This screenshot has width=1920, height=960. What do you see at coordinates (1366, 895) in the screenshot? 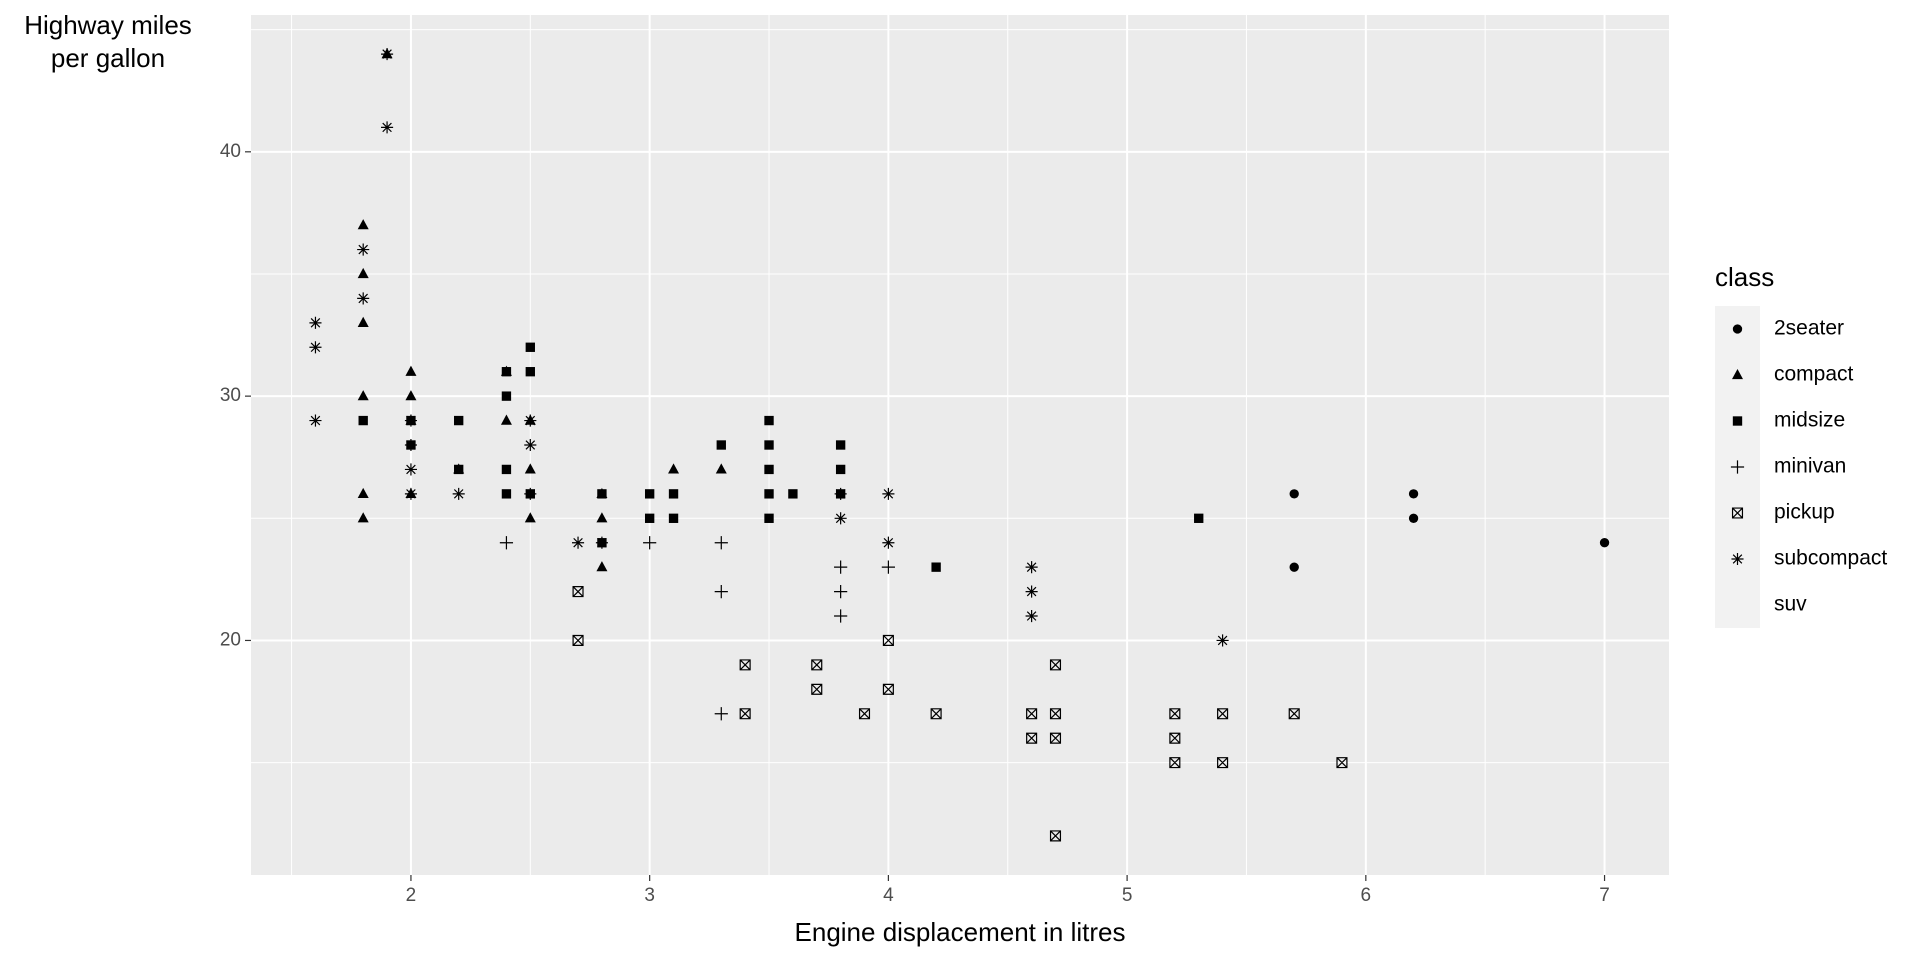
I see `x-tick-label: 6` at bounding box center [1366, 895].